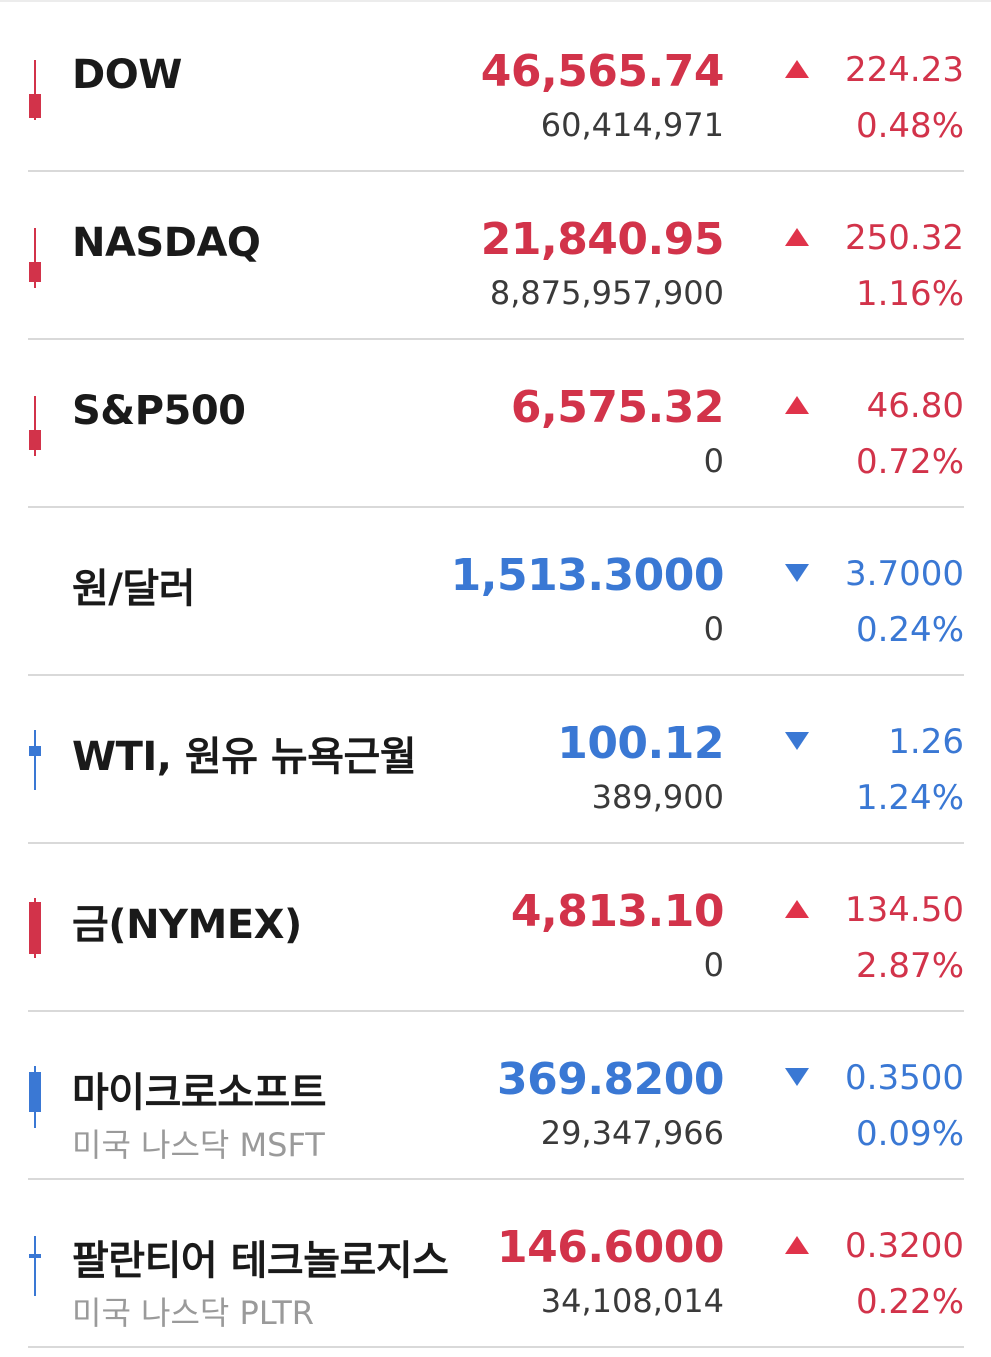 This screenshot has width=991, height=1357. What do you see at coordinates (640, 743) in the screenshot?
I see `item-price: 100.12` at bounding box center [640, 743].